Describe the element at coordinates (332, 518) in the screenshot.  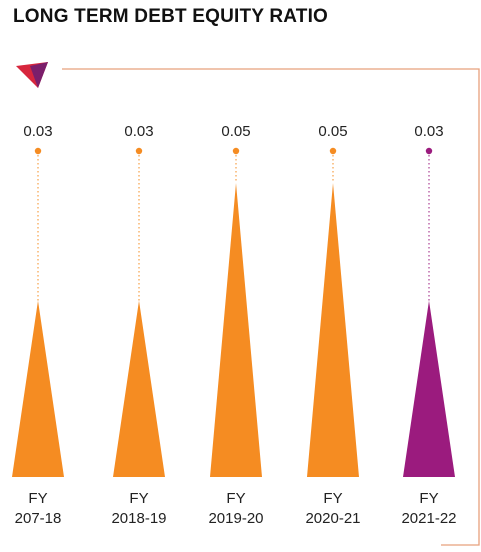
I see `category-label: 2020-21` at that location.